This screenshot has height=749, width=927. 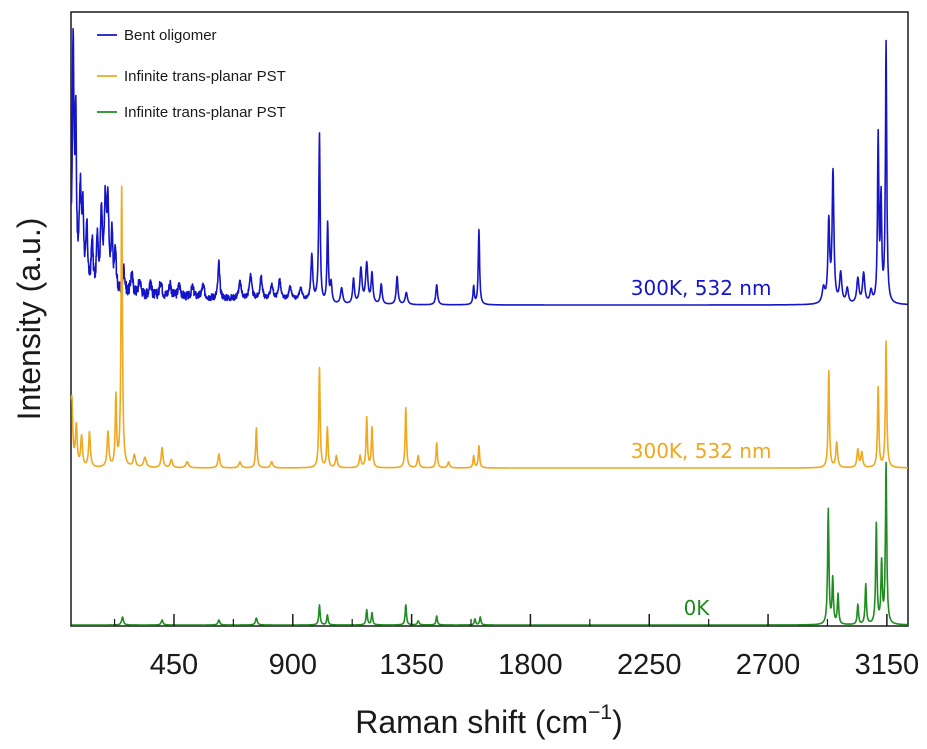 I want to click on x-axis-title-main: Raman shift (cm, so click(x=471, y=722).